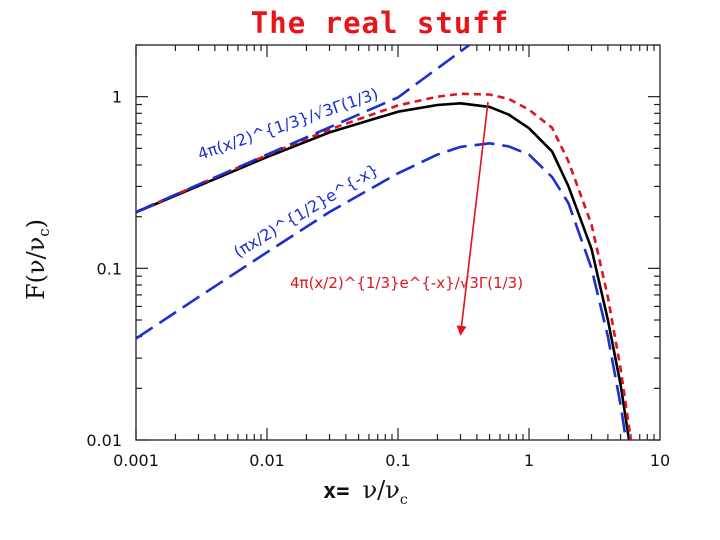  What do you see at coordinates (529, 460) in the screenshot?
I see `x-tick-label: 1` at bounding box center [529, 460].